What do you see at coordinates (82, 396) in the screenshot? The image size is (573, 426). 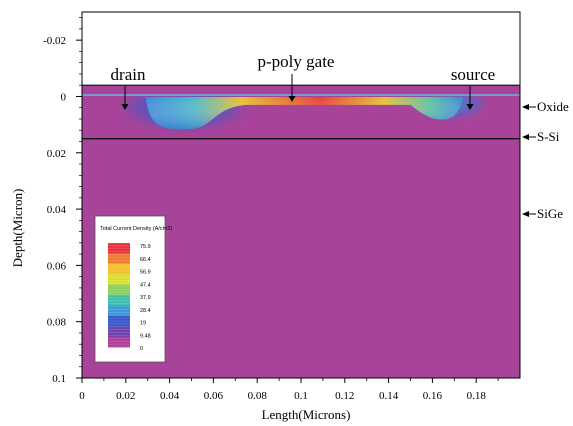 I see `x-tick-label: 0` at bounding box center [82, 396].